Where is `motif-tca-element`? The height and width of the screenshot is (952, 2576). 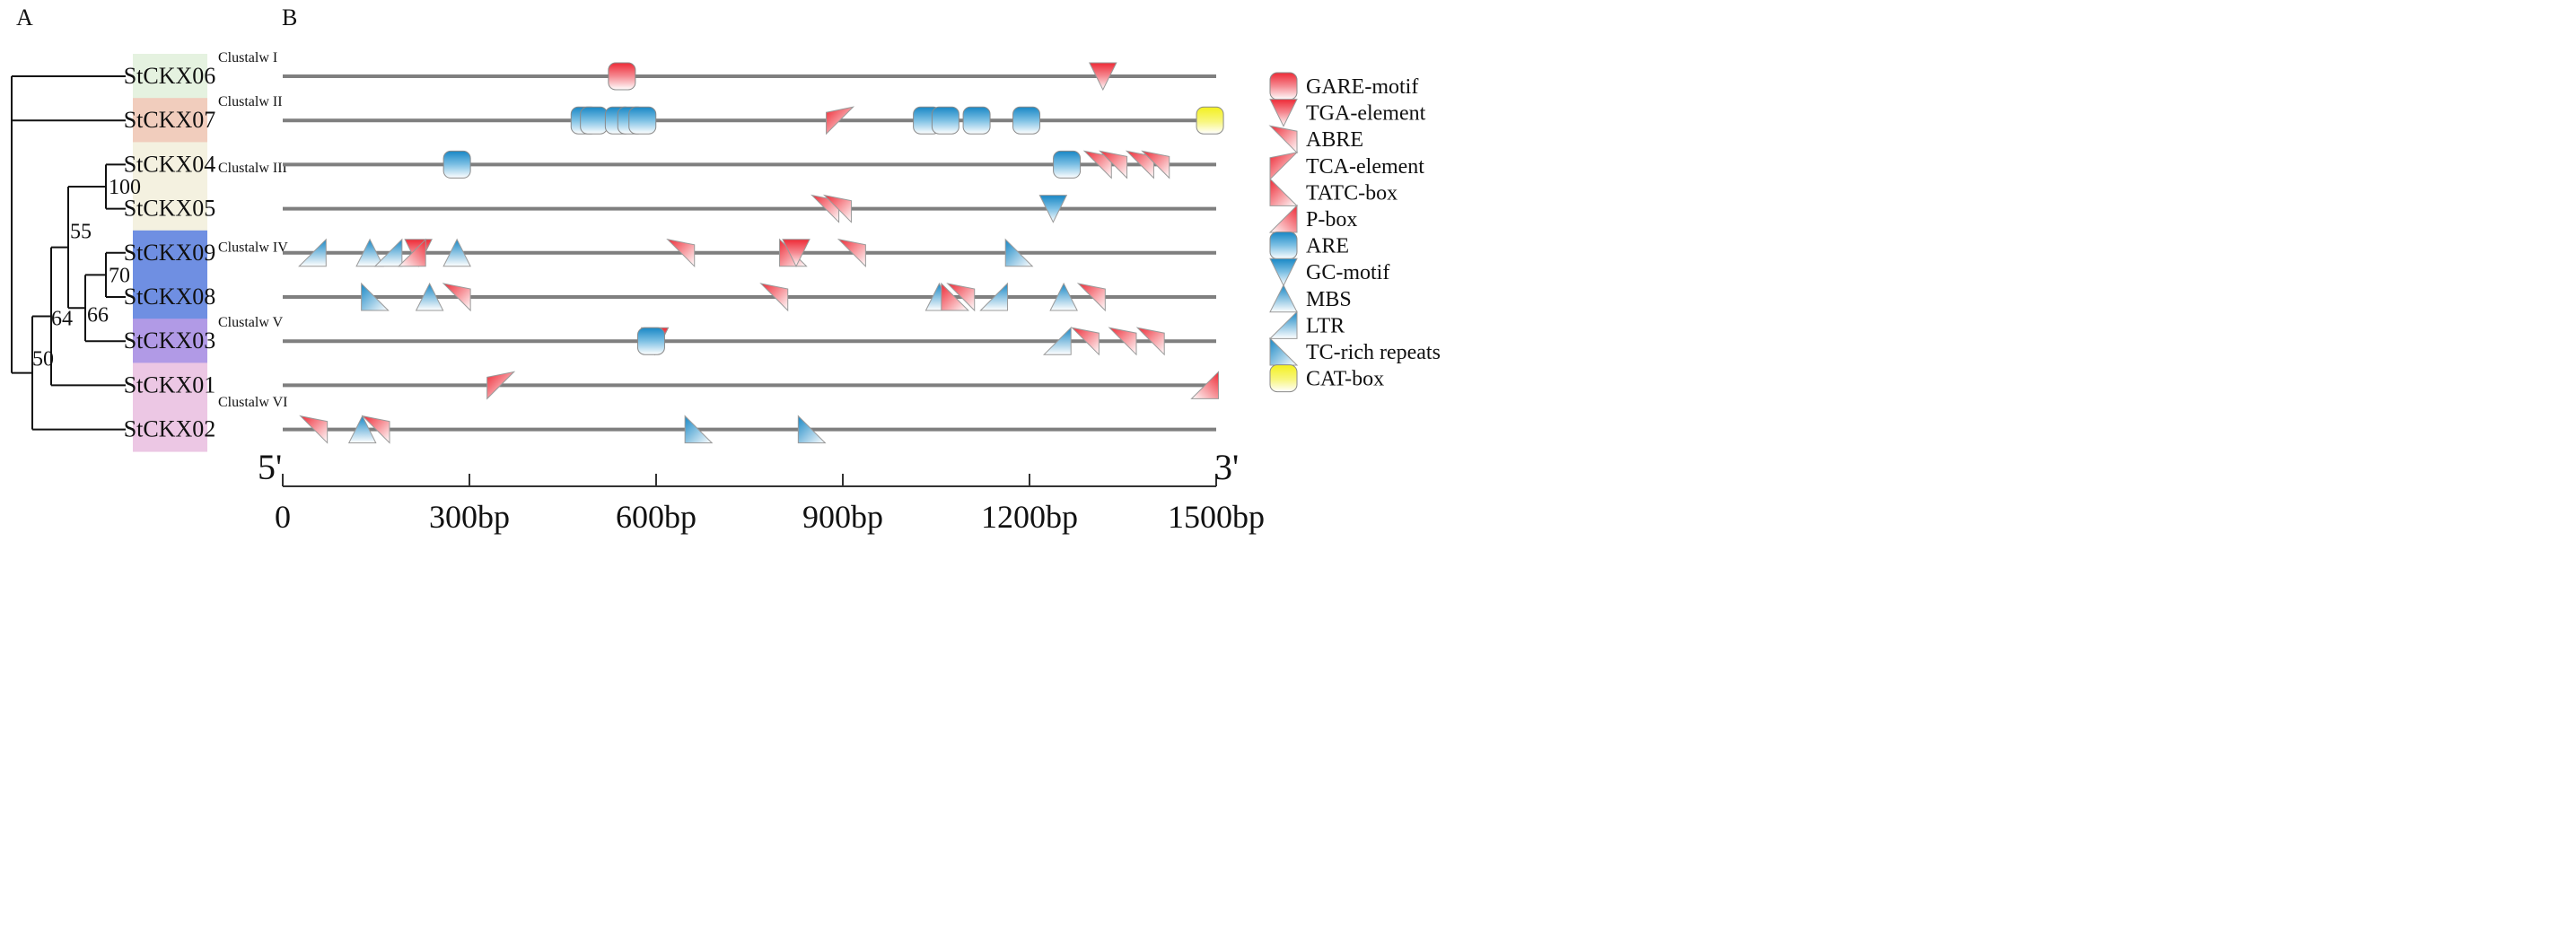
motif-tca-element is located at coordinates (501, 385).